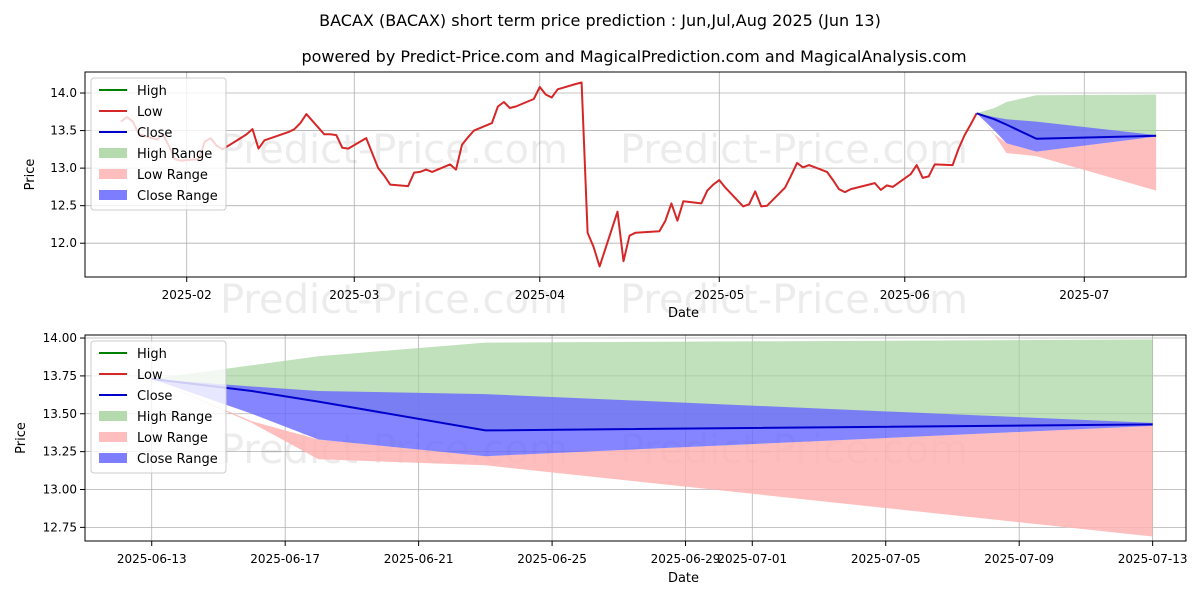  What do you see at coordinates (1019, 559) in the screenshot?
I see `x-tick-label: 2025-07-09` at bounding box center [1019, 559].